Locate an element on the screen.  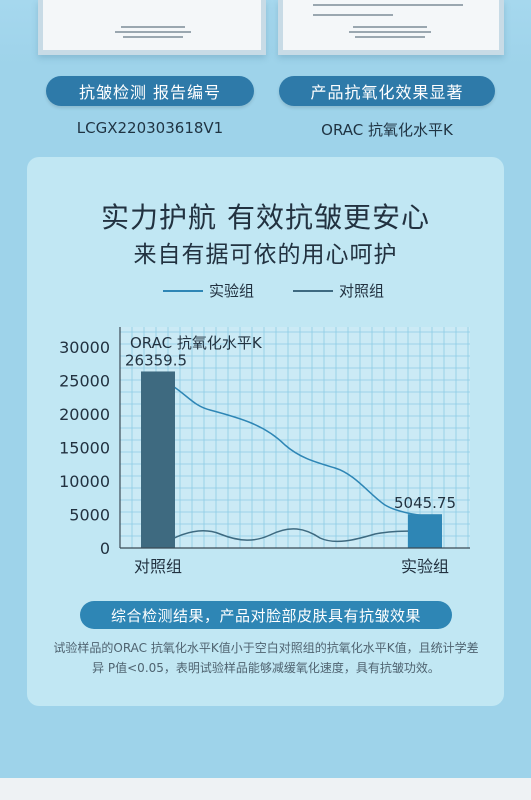
bar-value-label: 5045.75 is located at coordinates (425, 503).